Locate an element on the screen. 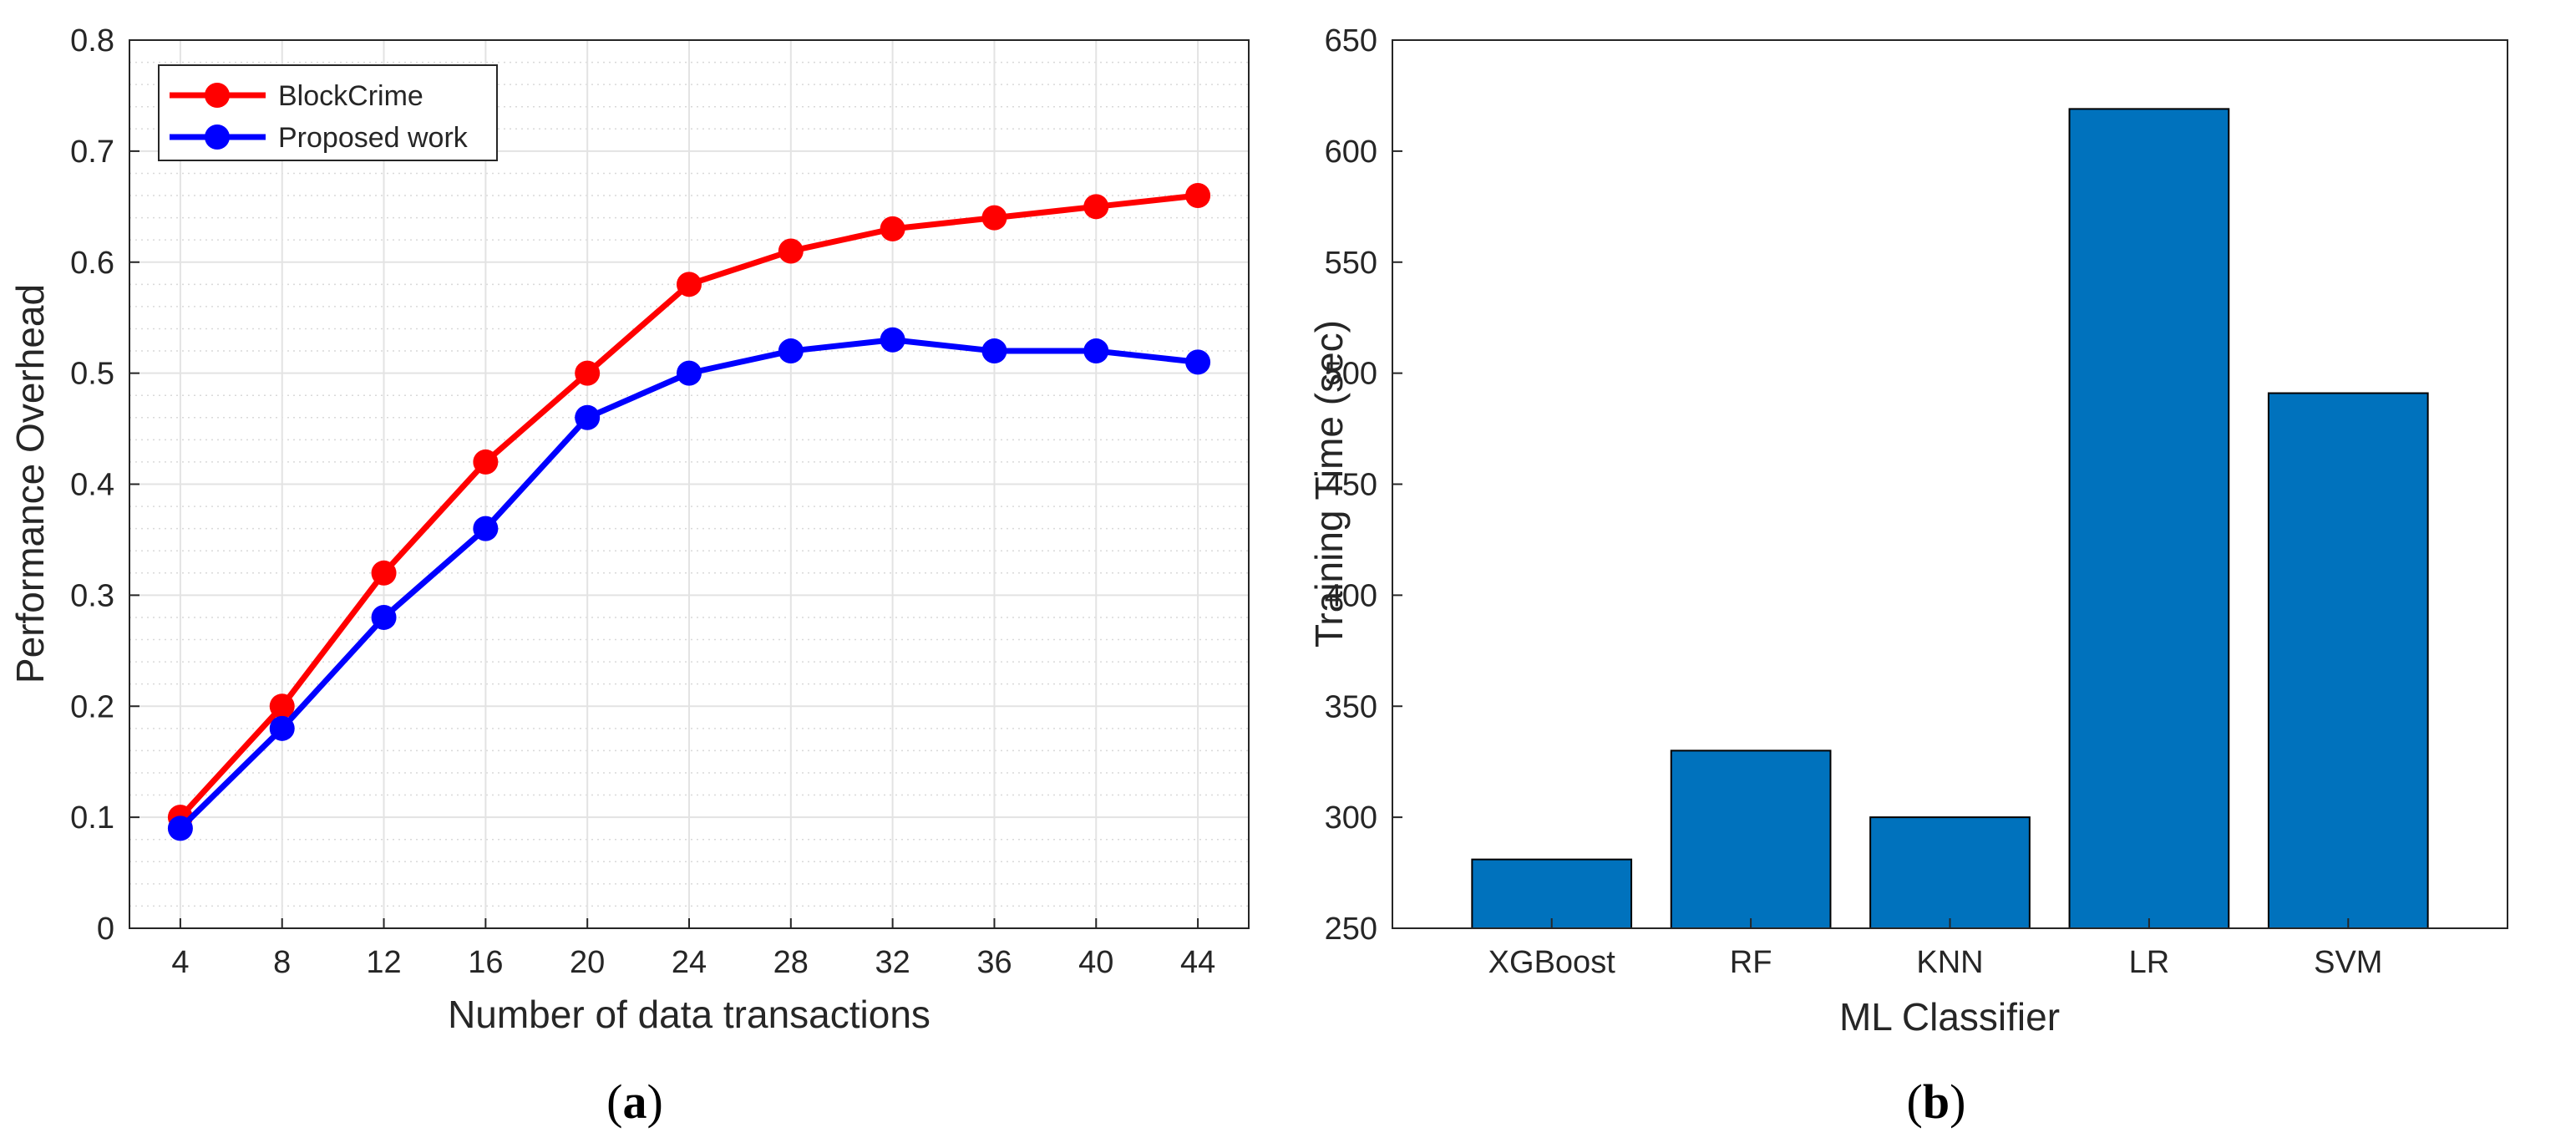 The width and height of the screenshot is (2576, 1143). x-tick-label: XGBoost is located at coordinates (1552, 962).